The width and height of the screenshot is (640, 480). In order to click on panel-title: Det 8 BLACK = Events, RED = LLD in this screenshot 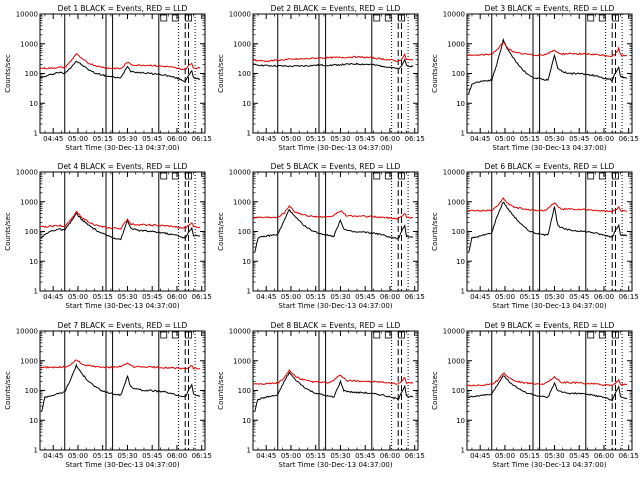, I will do `click(336, 325)`.